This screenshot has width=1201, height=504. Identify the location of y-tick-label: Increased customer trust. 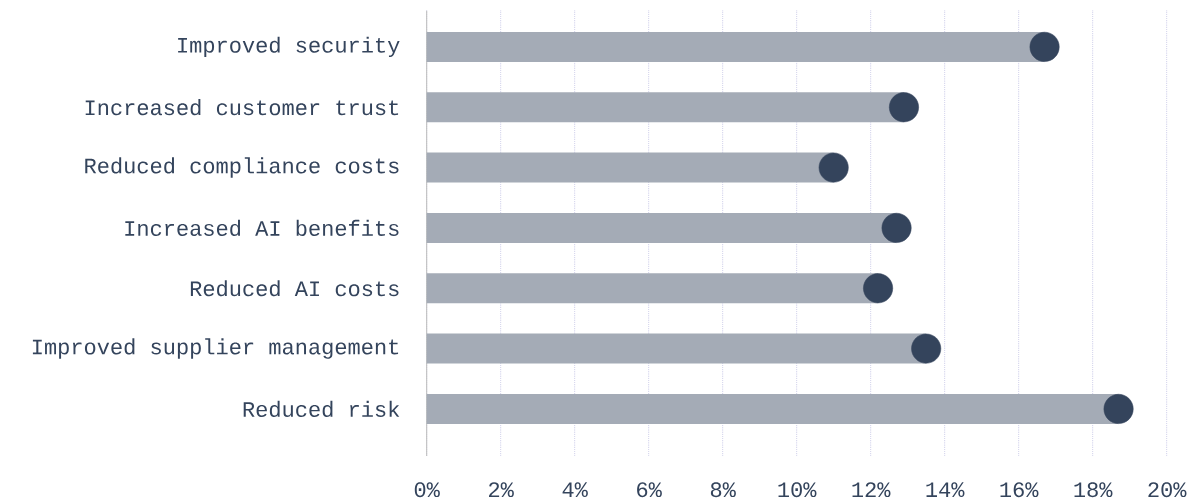
(242, 107).